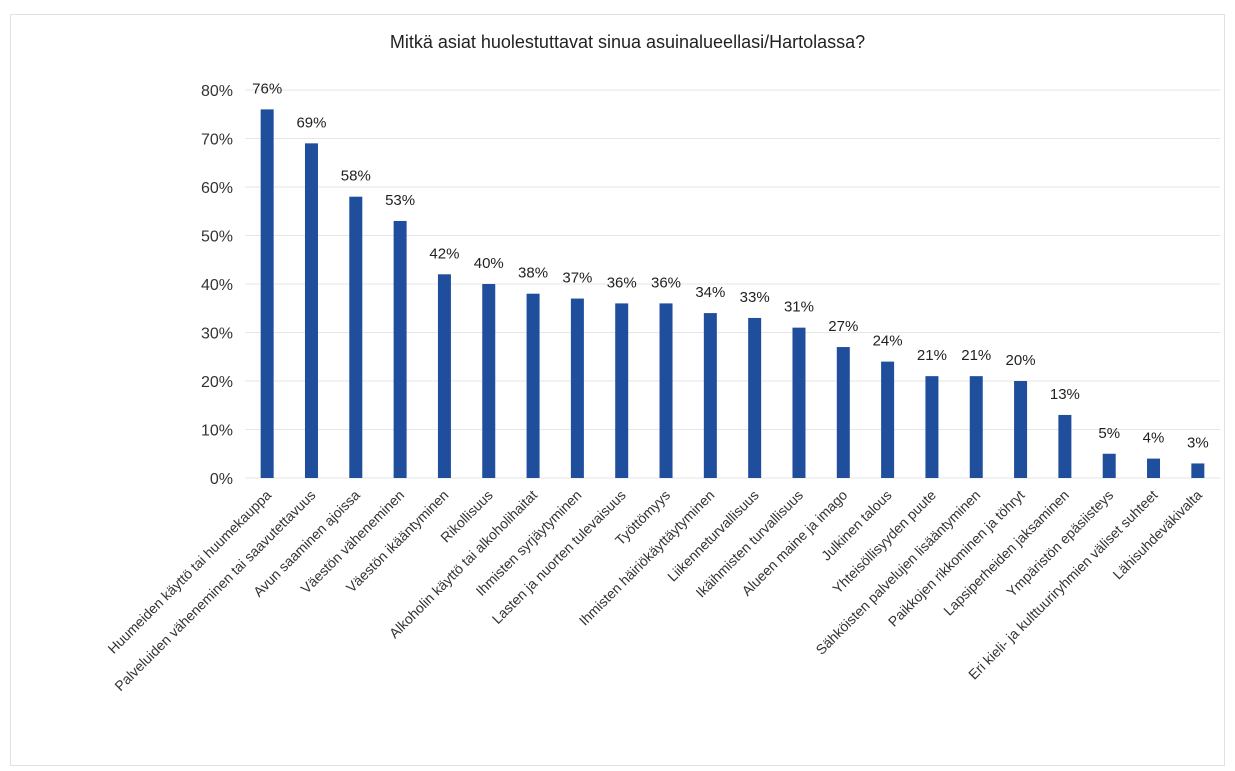  What do you see at coordinates (1154, 438) in the screenshot?
I see `data-label: 4%` at bounding box center [1154, 438].